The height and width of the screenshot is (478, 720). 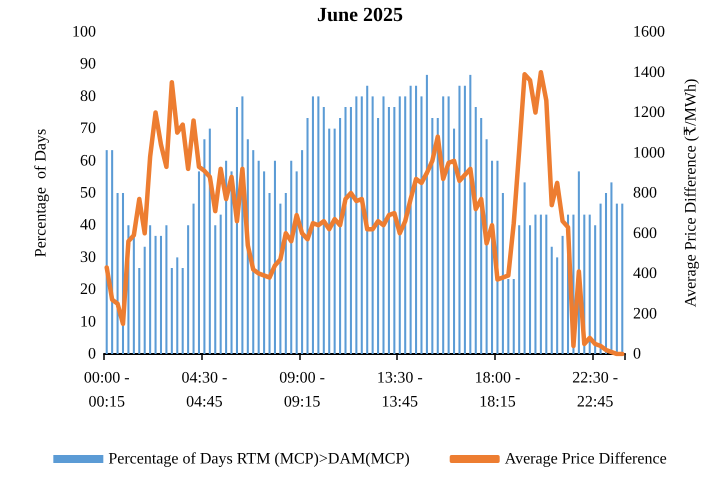 What do you see at coordinates (205, 390) in the screenshot?
I see `x-tick-label: 04:30 - 04:45` at bounding box center [205, 390].